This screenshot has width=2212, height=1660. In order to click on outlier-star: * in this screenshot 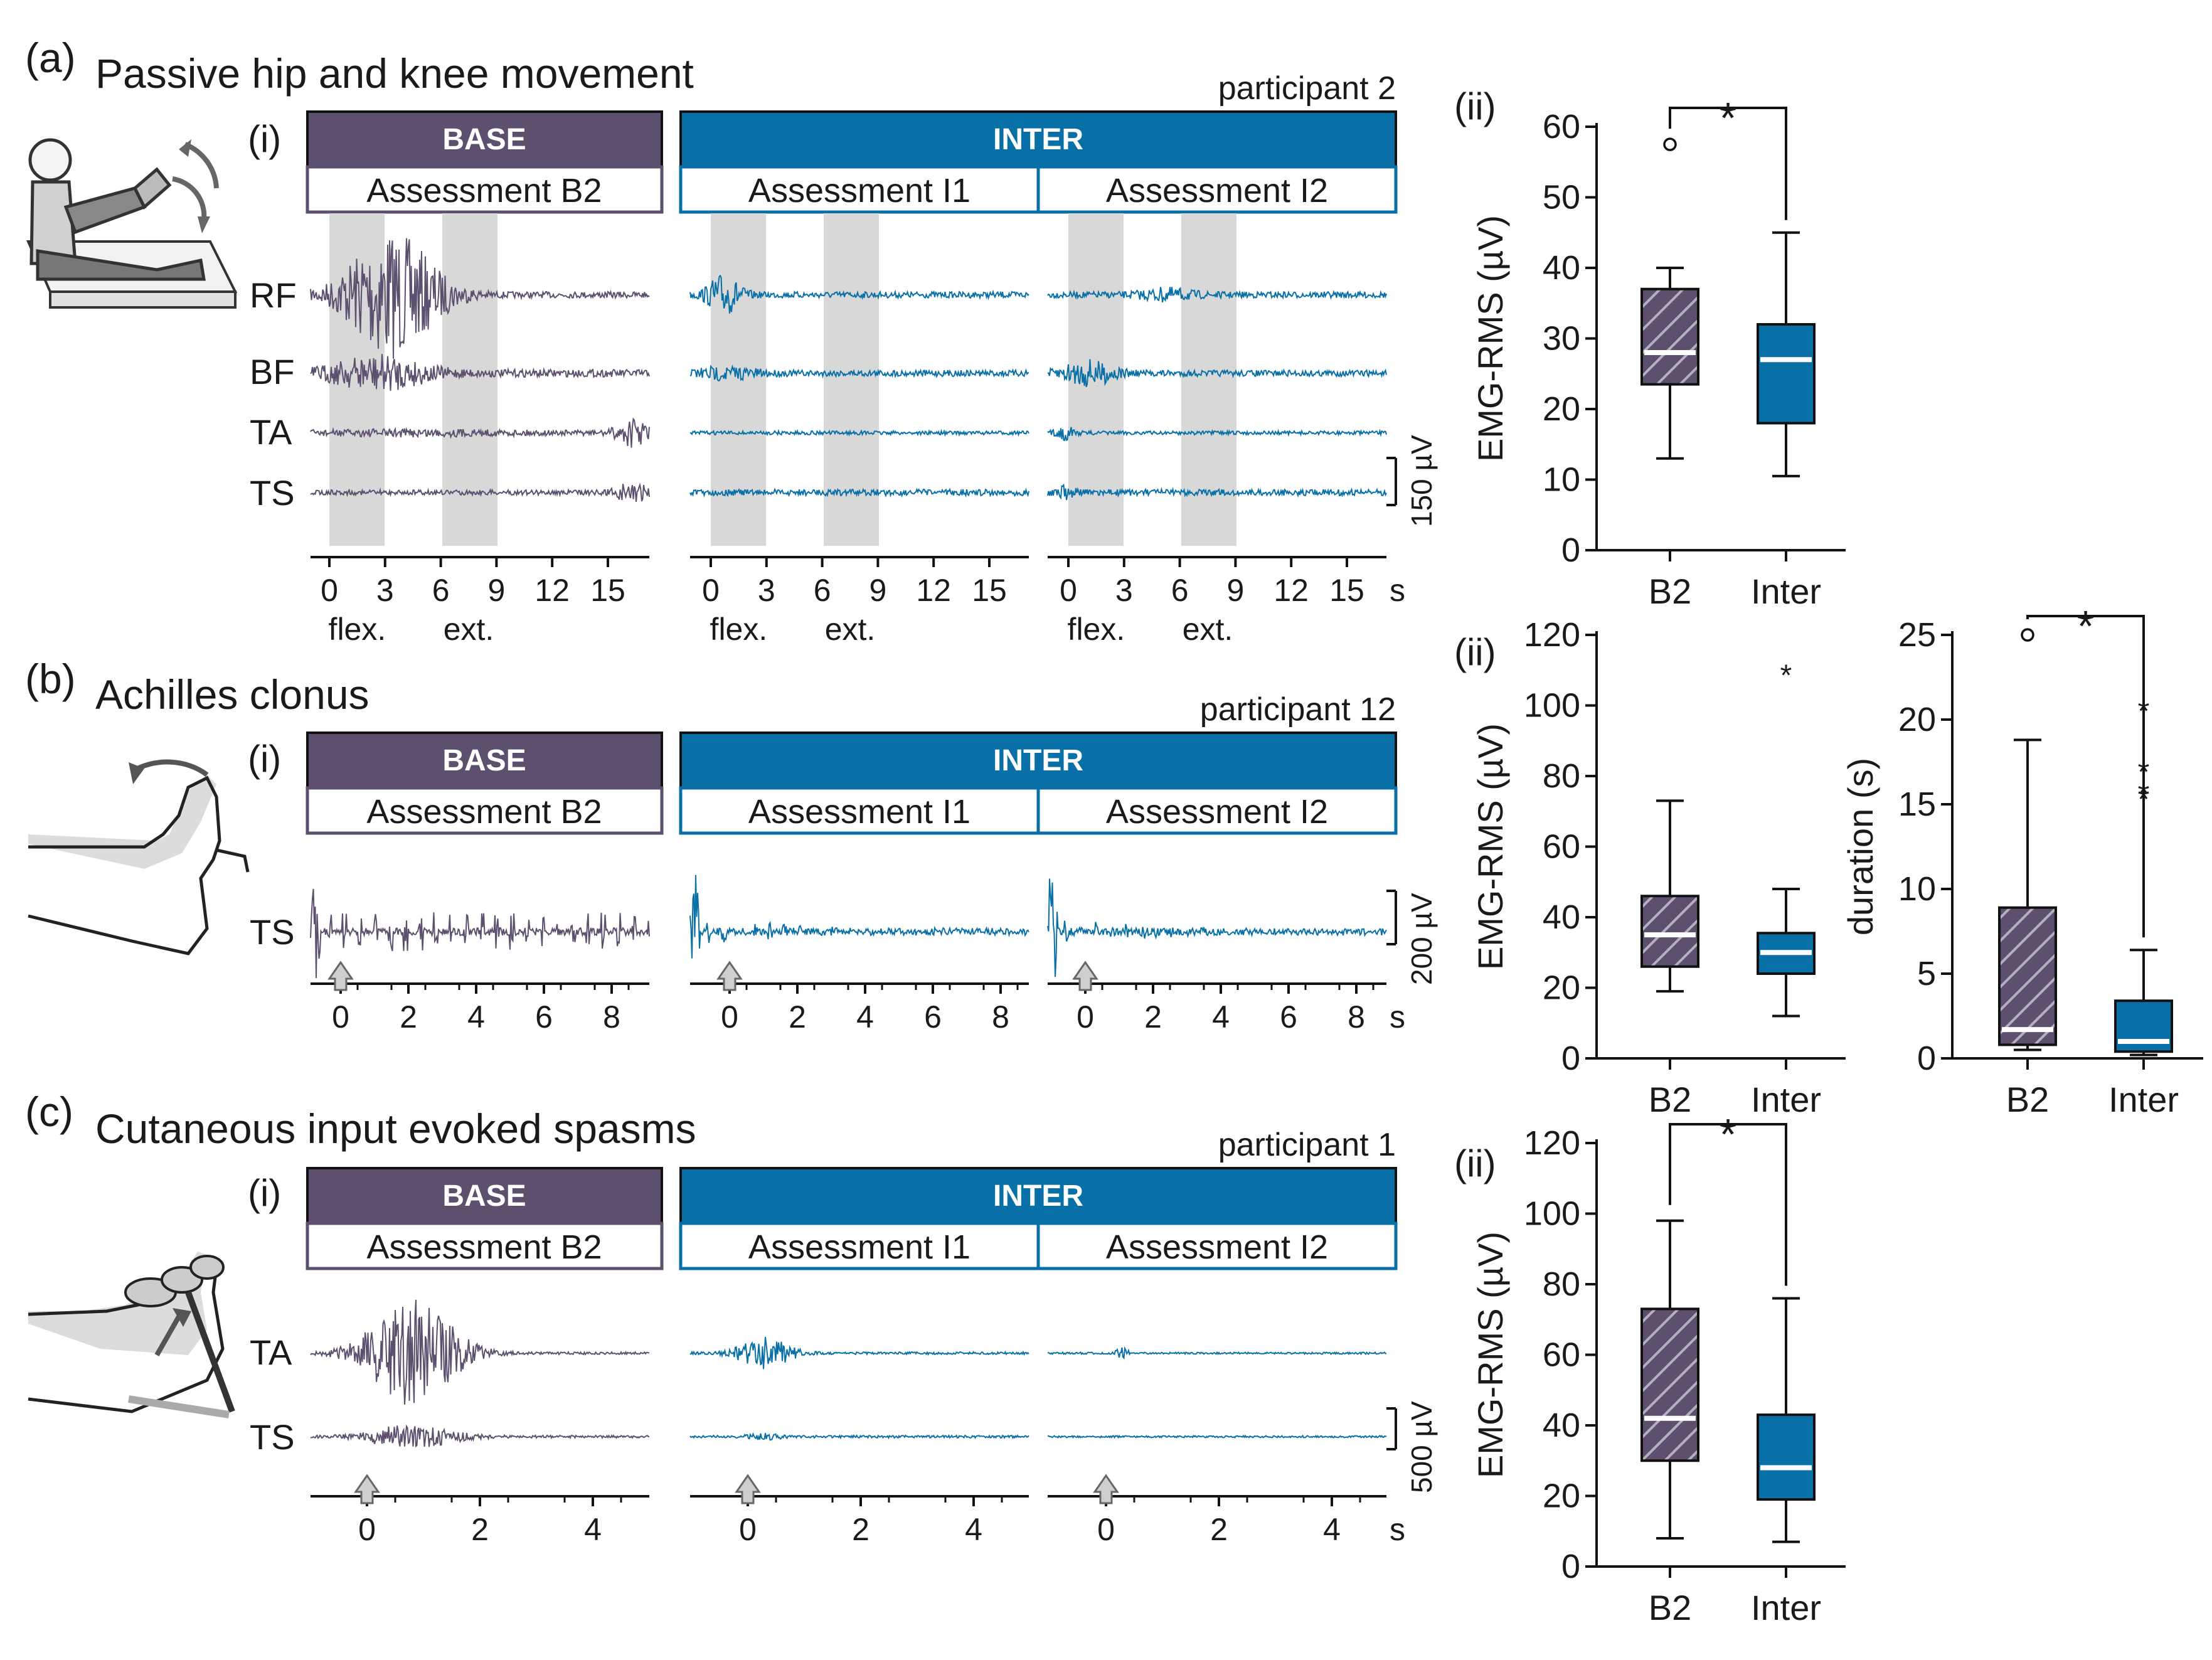, I will do `click(1786, 675)`.